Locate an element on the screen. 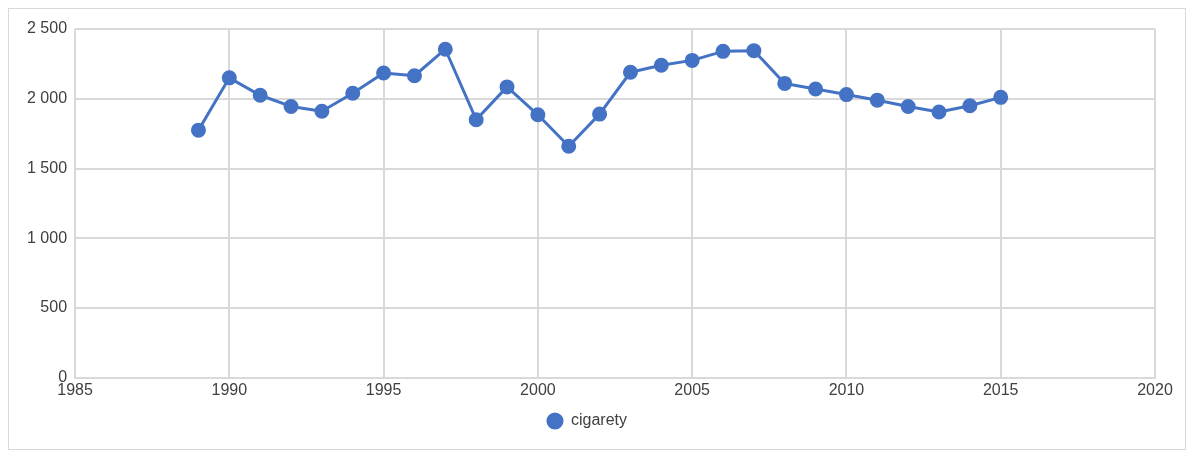 This screenshot has height=460, width=1195. y-tick-label: 2 500 is located at coordinates (47, 28).